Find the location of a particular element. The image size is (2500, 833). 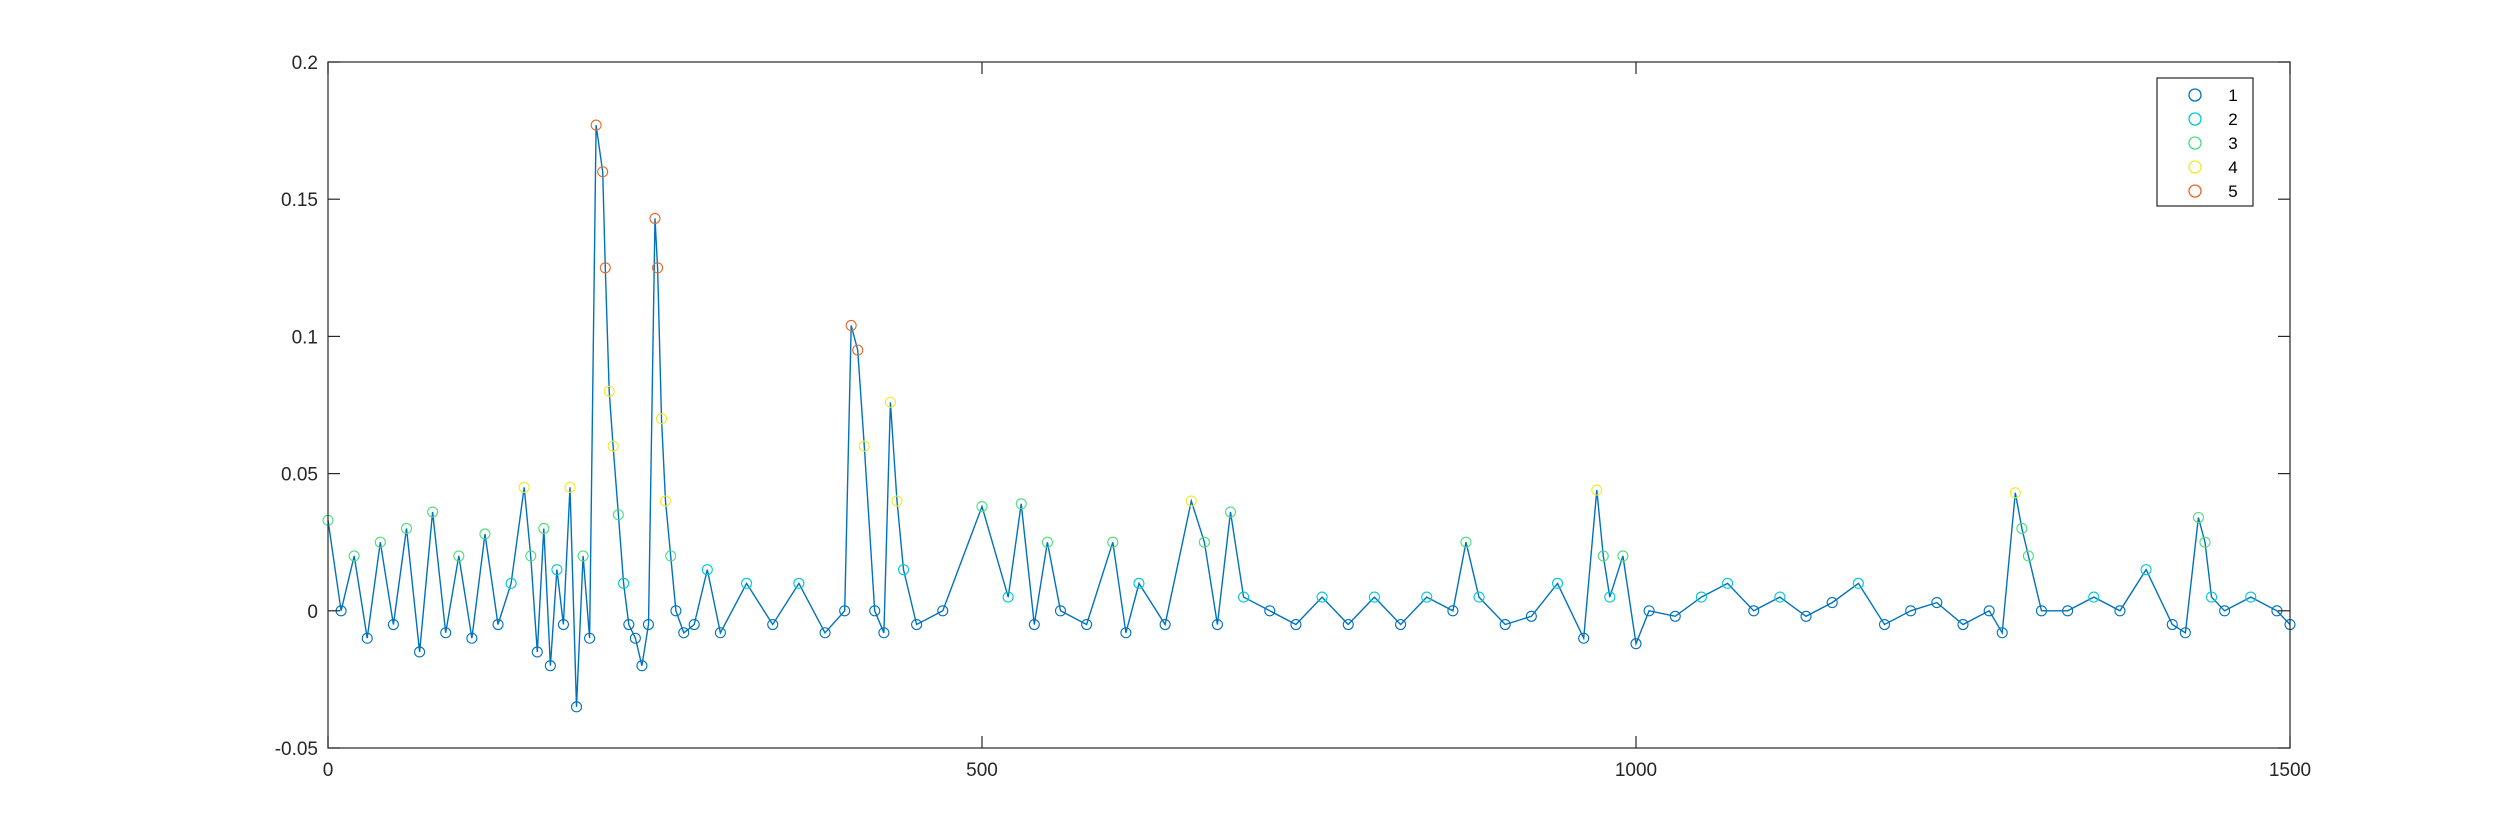

y-tick-label: -0.05 is located at coordinates (296, 749).